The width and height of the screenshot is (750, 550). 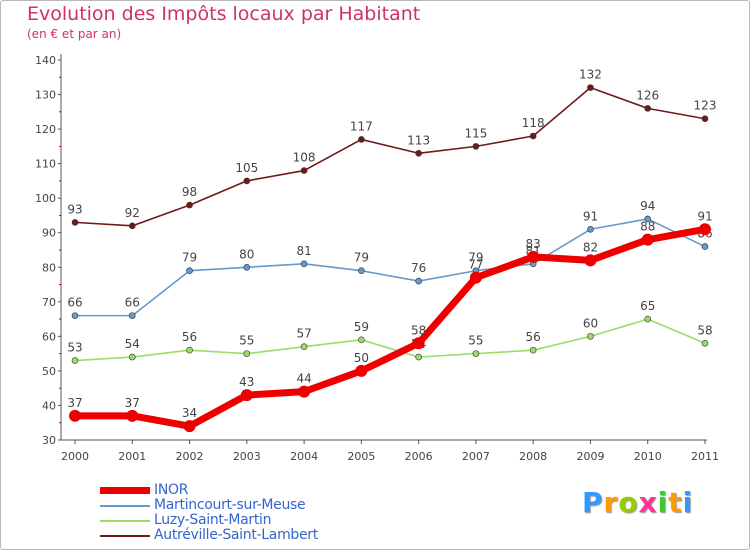 I want to click on data-label-inor: 83, so click(x=533, y=244).